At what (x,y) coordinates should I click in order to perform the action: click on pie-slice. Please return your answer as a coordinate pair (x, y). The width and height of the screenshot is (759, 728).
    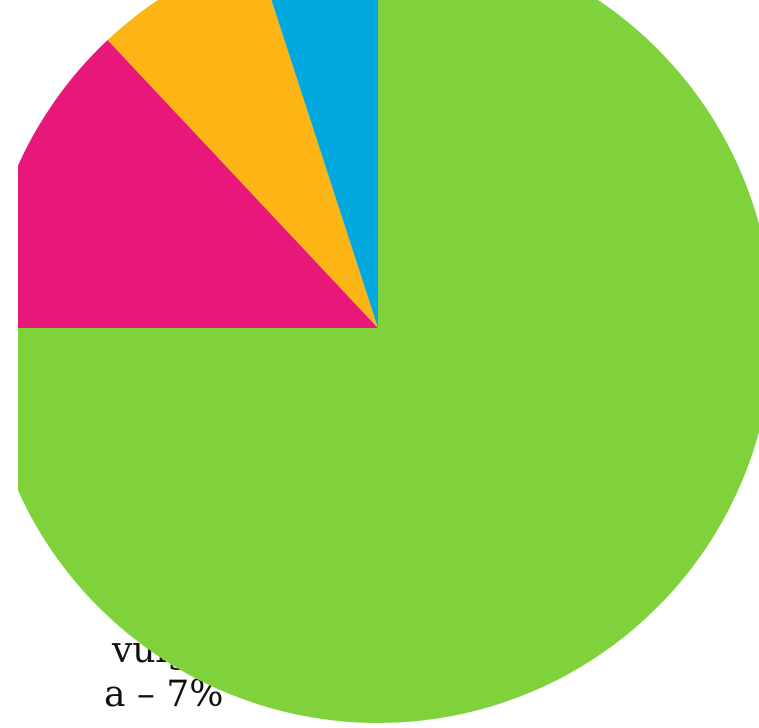
    Looking at the image, I should click on (324, 164).